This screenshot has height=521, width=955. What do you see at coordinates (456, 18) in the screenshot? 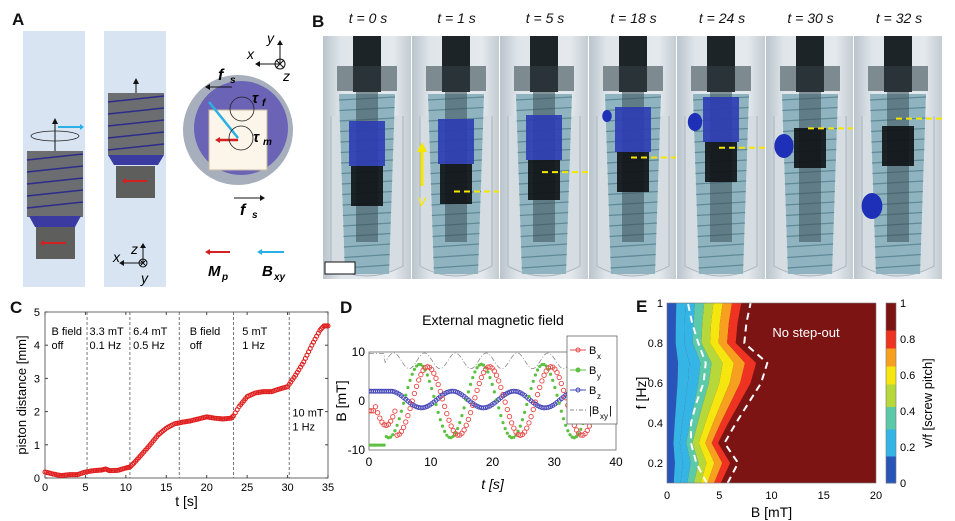
I see `frame-time-label: t = 1 s` at bounding box center [456, 18].